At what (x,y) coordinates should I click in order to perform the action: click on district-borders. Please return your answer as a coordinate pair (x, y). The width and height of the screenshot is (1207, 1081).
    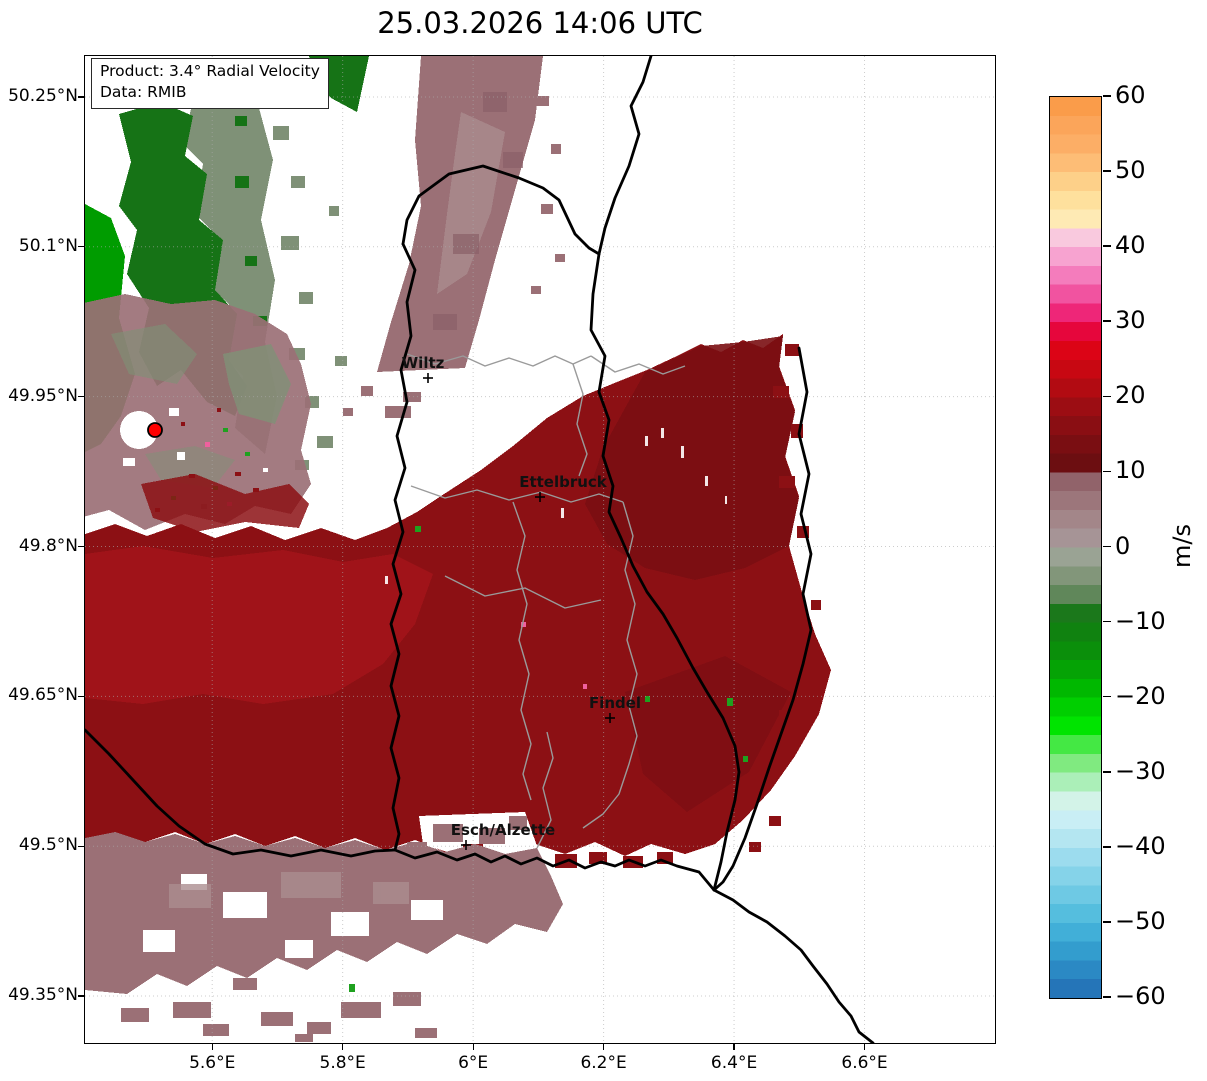
    Looking at the image, I should click on (546, 601).